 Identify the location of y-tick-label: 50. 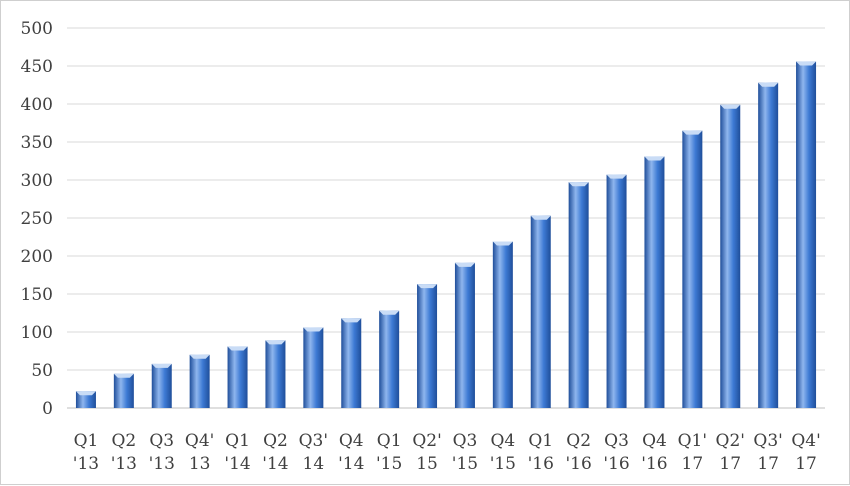
(42, 371).